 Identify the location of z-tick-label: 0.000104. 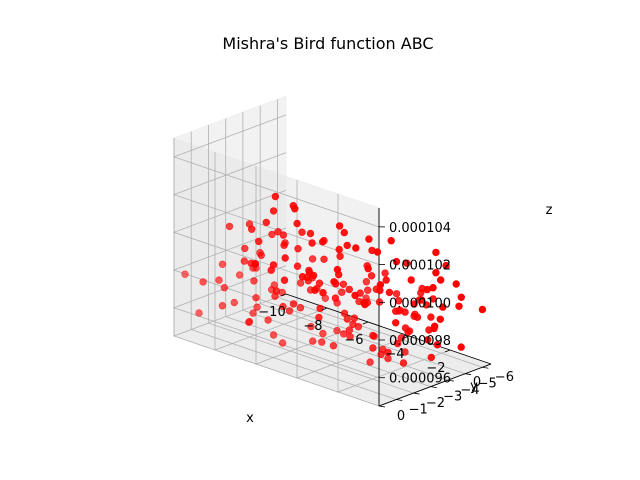
(420, 228).